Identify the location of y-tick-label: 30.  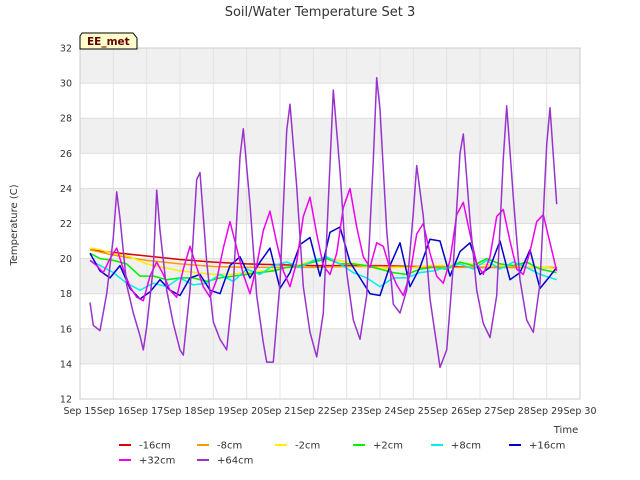
(66, 84).